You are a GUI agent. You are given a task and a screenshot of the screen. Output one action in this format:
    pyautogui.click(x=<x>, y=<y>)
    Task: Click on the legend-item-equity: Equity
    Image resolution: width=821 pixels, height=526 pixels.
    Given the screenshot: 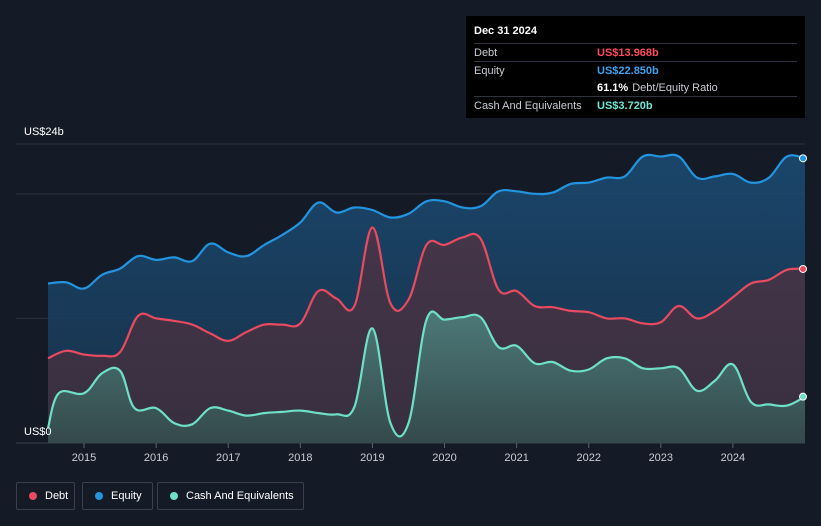 What is the action you would take?
    pyautogui.click(x=117, y=496)
    